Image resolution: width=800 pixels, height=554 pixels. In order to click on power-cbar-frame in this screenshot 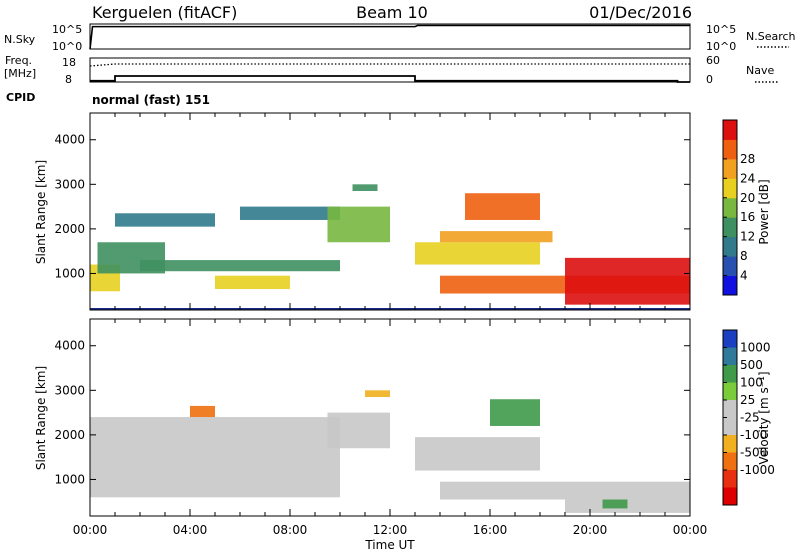, I will do `click(730, 207)`.